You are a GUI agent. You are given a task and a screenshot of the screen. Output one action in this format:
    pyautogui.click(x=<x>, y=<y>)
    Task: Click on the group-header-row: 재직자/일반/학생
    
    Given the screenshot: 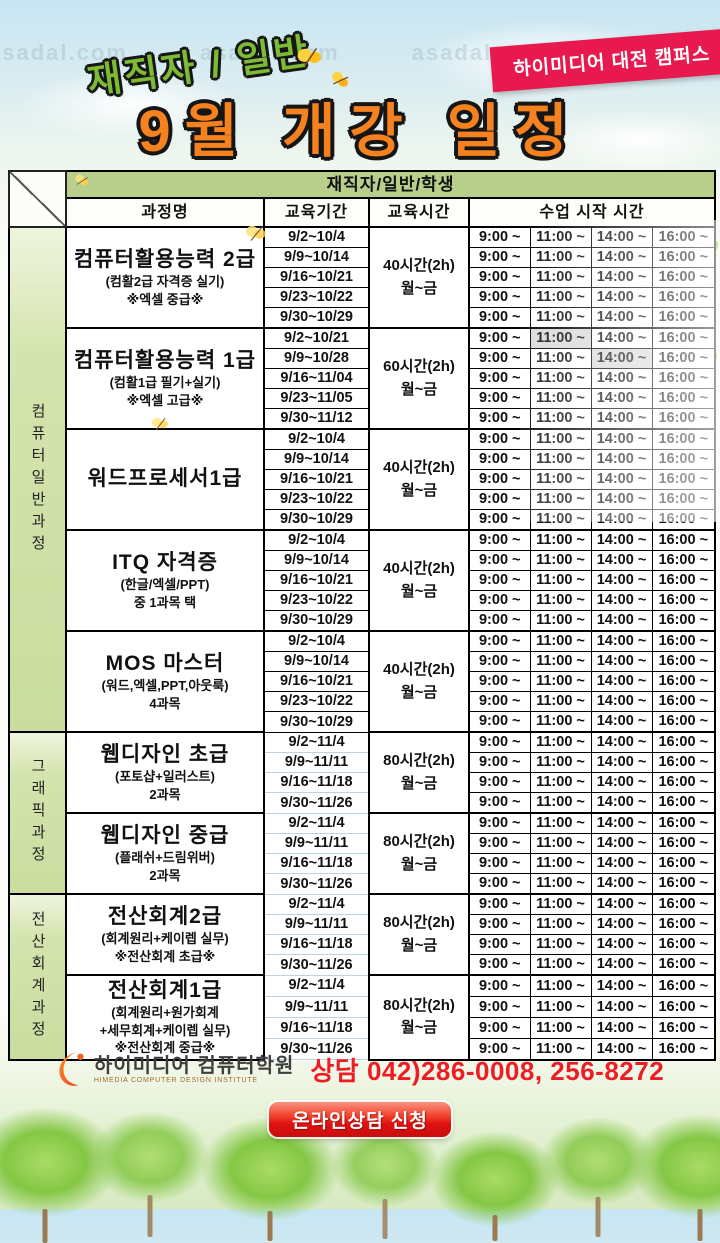 What is the action you would take?
    pyautogui.click(x=362, y=199)
    